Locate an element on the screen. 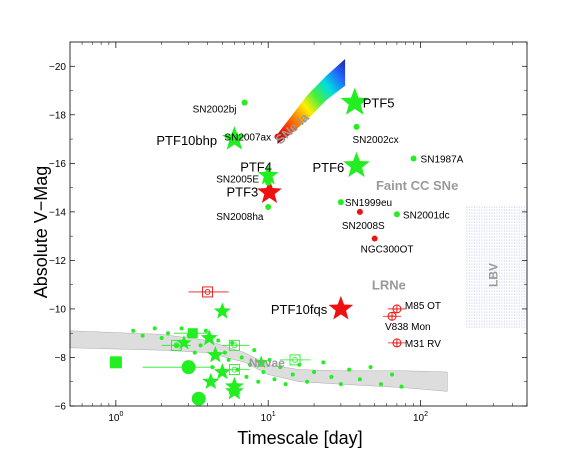 Image resolution: width=580 pixels, height=457 pixels. point-label: PTF4 is located at coordinates (256, 166).